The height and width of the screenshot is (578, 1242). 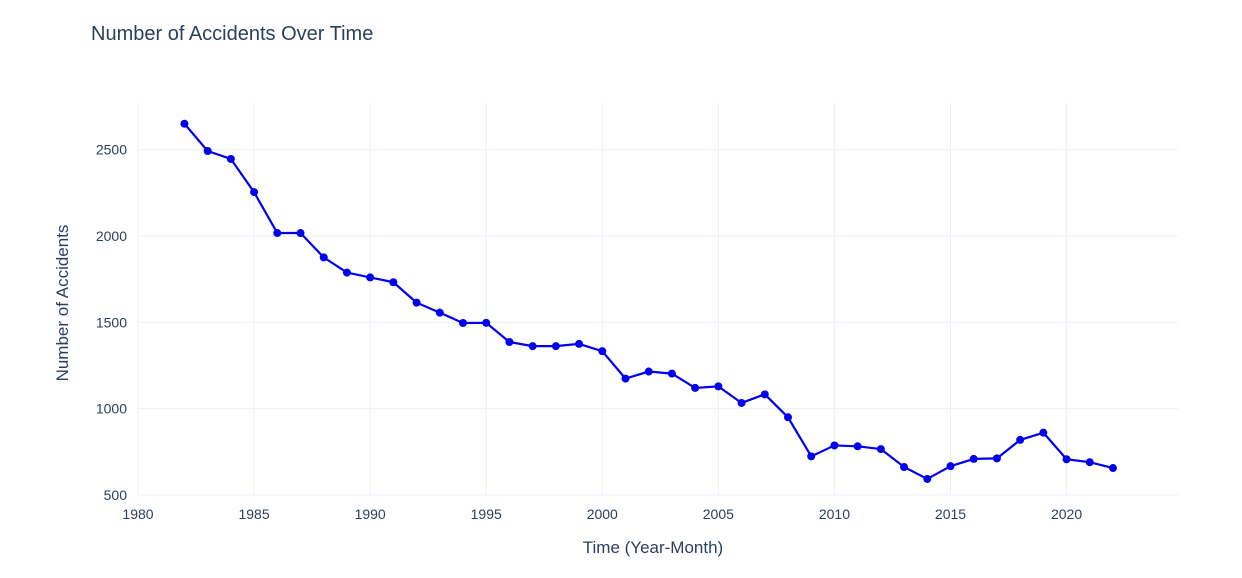 What do you see at coordinates (116, 495) in the screenshot?
I see `y-tick-label: 500` at bounding box center [116, 495].